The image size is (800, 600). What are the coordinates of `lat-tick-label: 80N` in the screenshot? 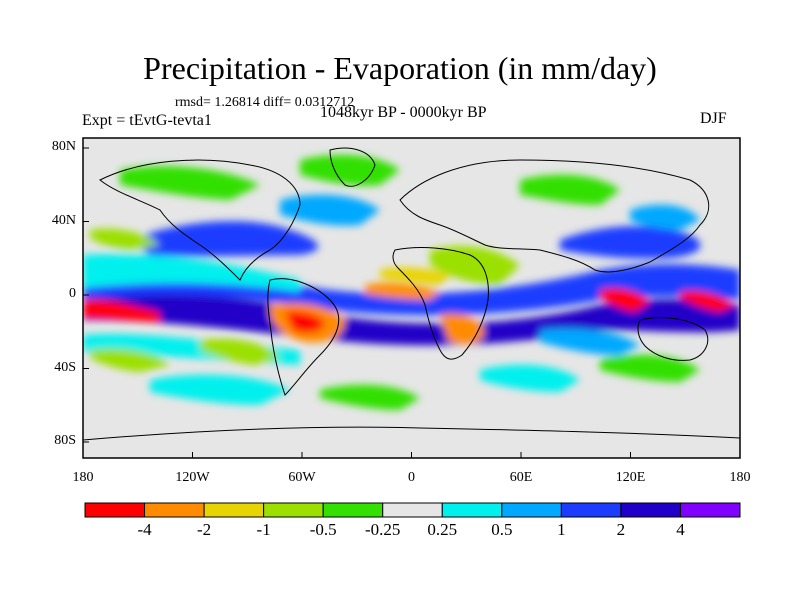 It's located at (63, 146).